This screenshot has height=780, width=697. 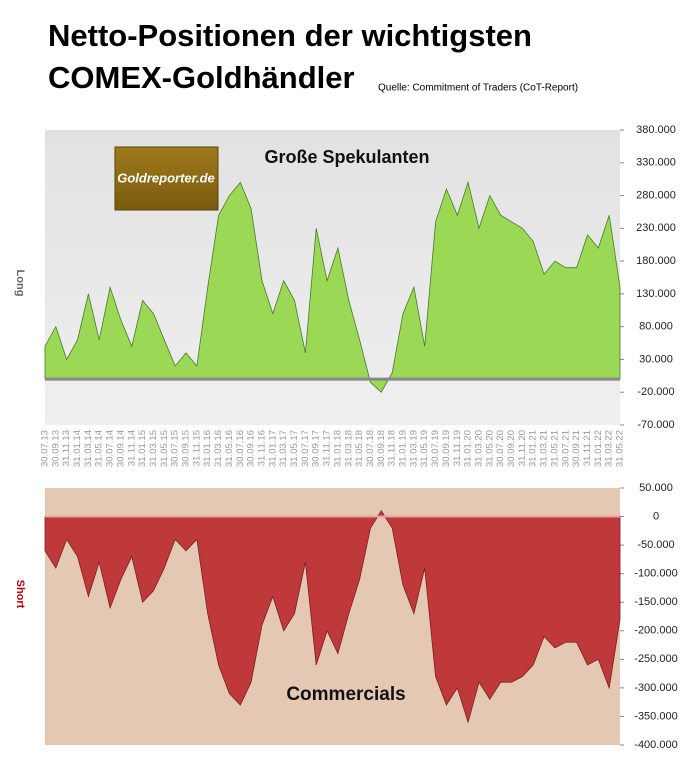 I want to click on x-tick-label: 30.09.13, so click(x=55, y=448).